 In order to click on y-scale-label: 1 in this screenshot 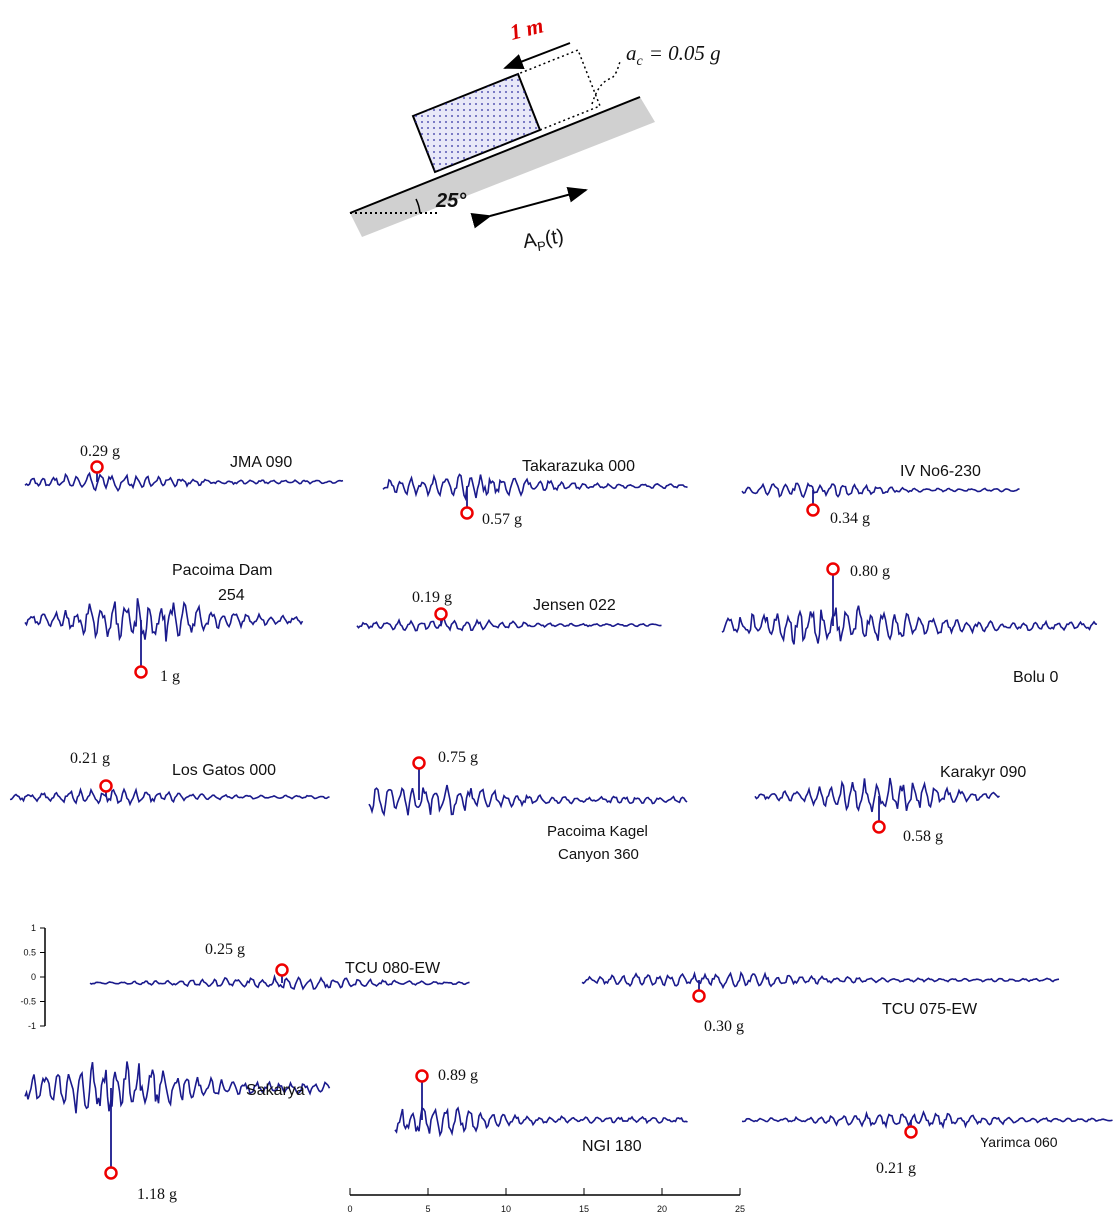, I will do `click(33, 928)`.